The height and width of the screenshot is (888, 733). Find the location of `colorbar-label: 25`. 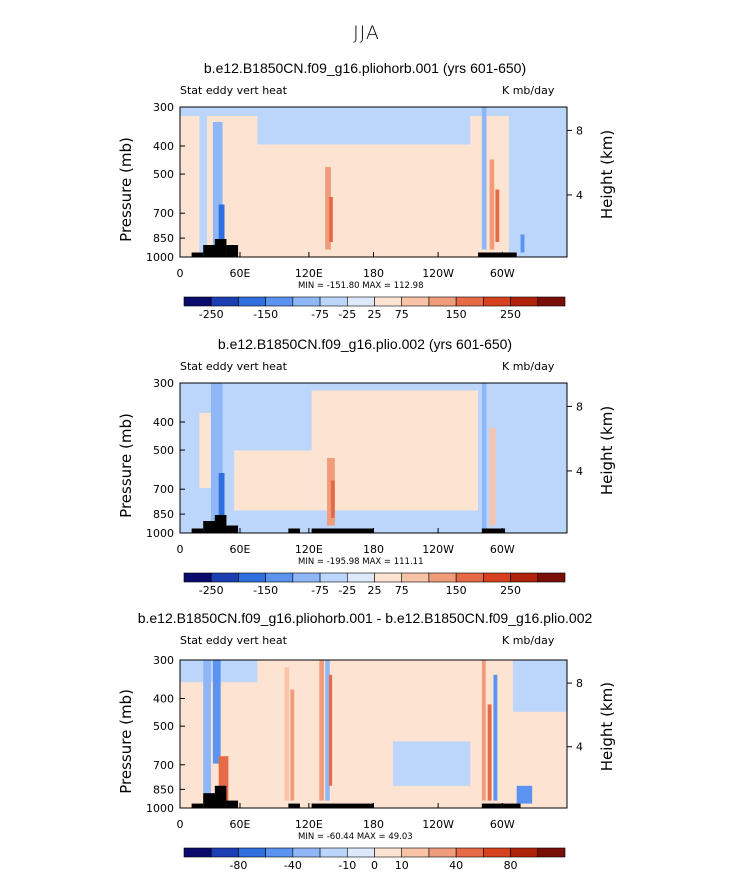

colorbar-label: 25 is located at coordinates (375, 590).